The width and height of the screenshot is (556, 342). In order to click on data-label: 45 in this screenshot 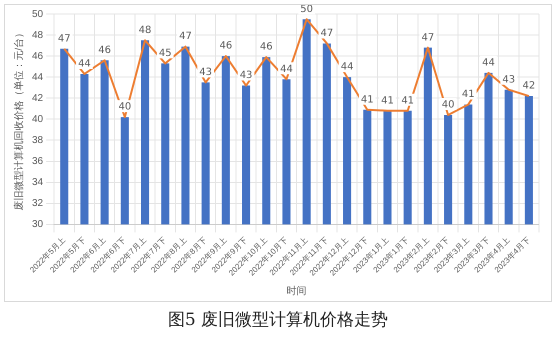, I will do `click(165, 54)`.